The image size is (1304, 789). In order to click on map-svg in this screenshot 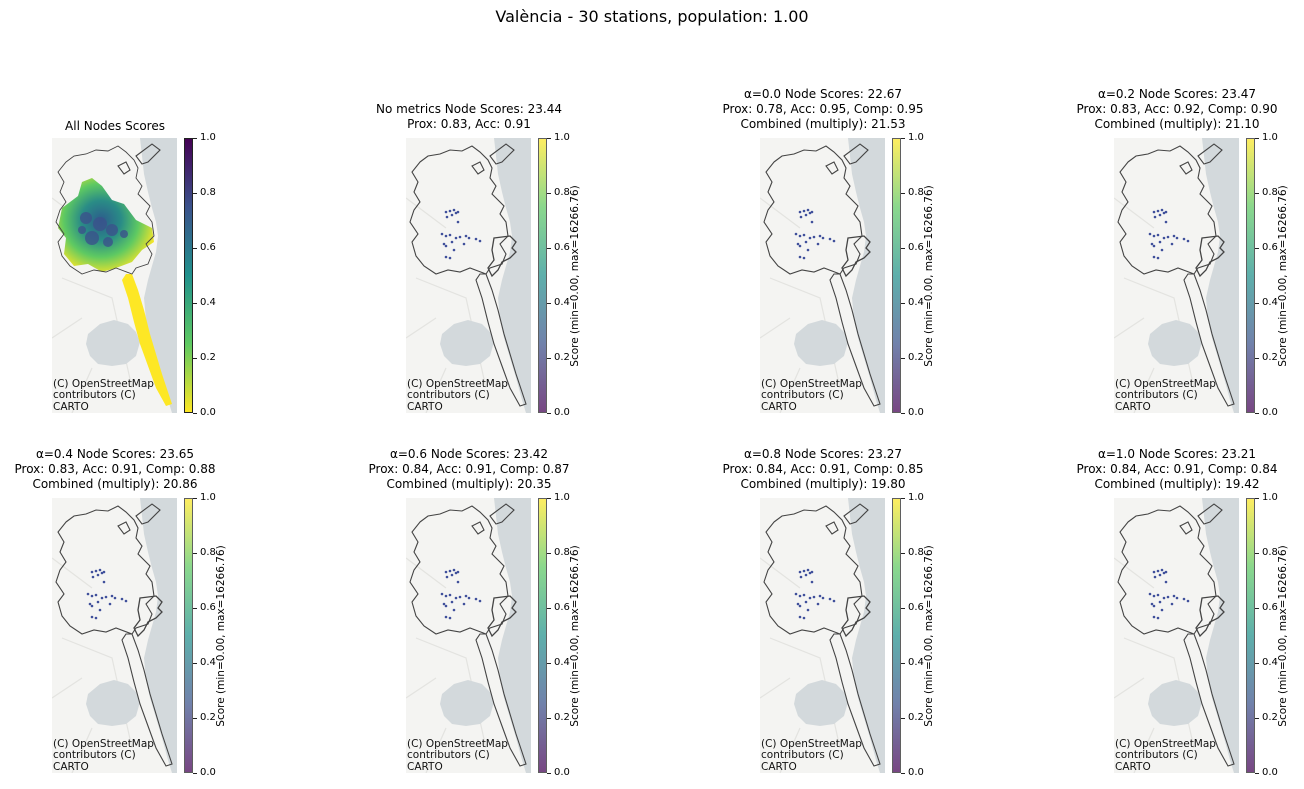, I will do `click(1176, 635)`.